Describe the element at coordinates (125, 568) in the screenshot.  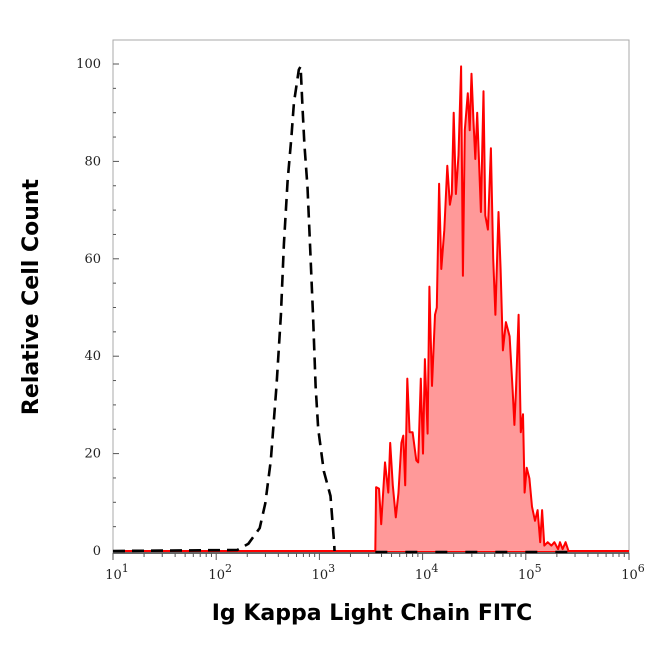
I see `x-tick-exponent: 1` at that location.